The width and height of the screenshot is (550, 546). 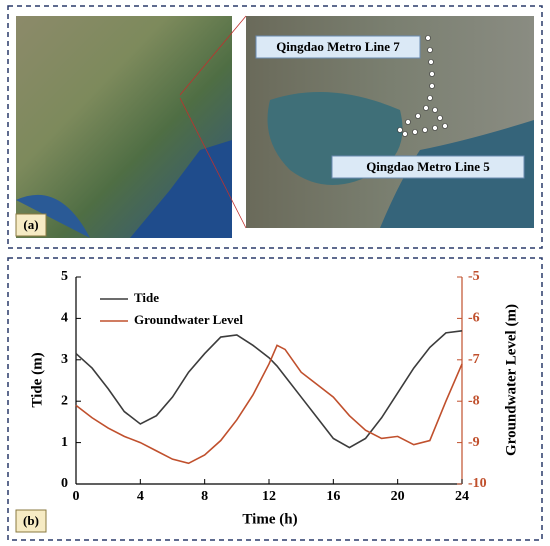 What do you see at coordinates (64, 400) in the screenshot?
I see `y-tick-label: 2` at bounding box center [64, 400].